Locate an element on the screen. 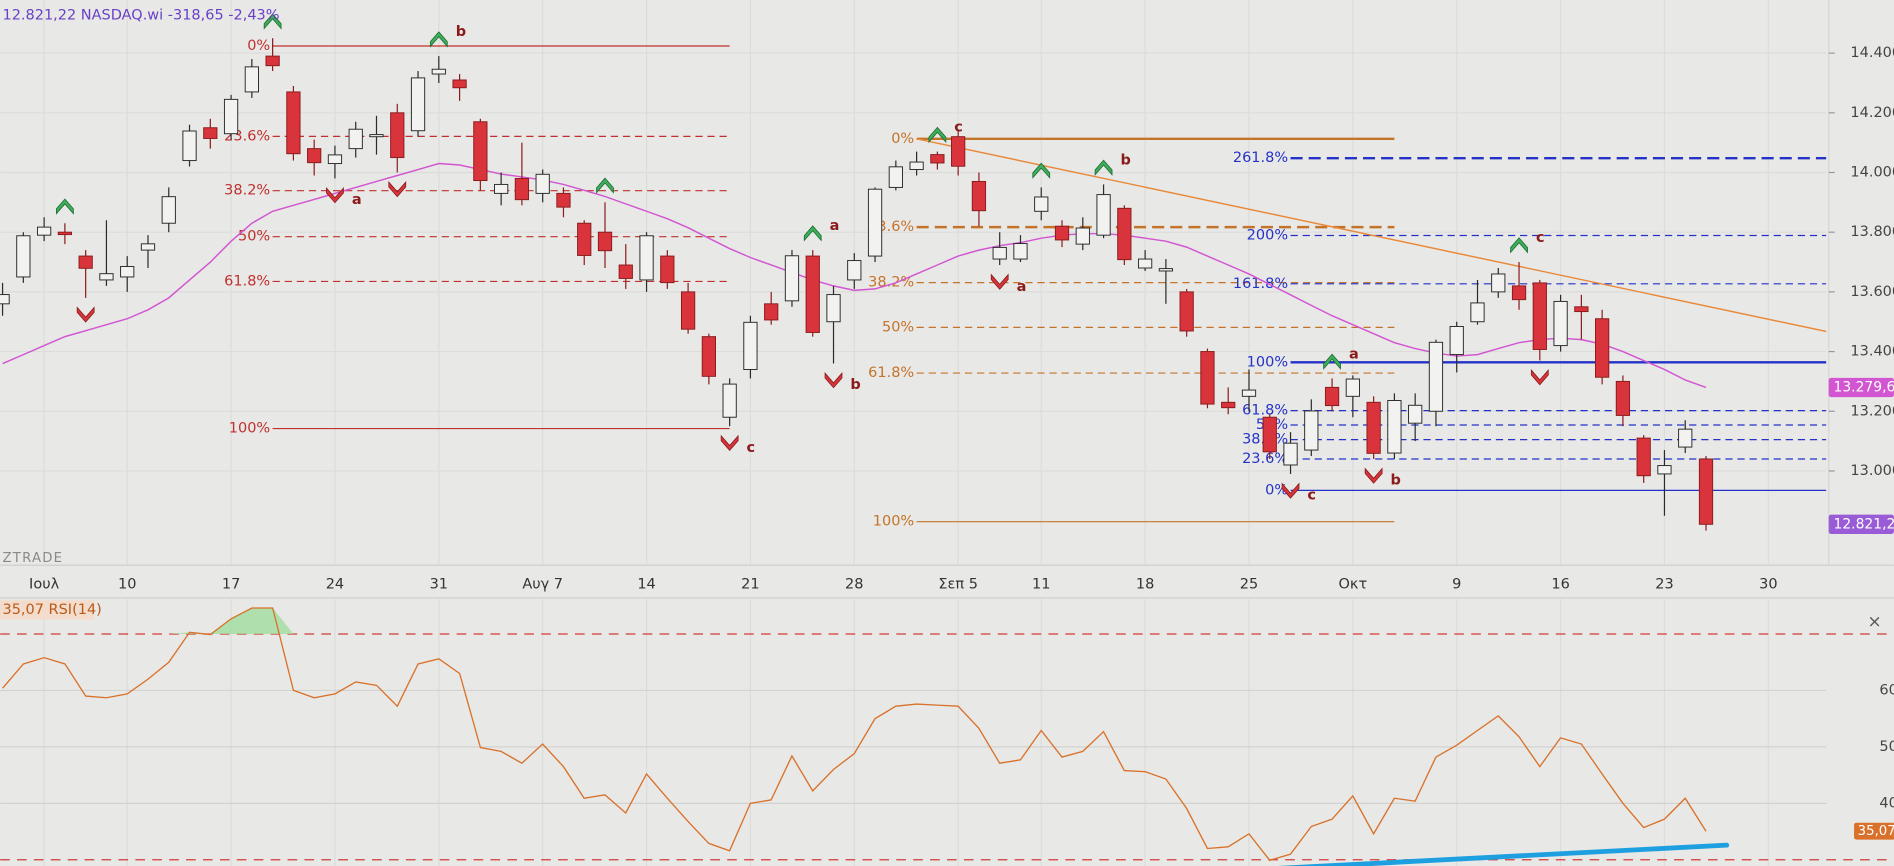  rsi-tag-label: 35,07 is located at coordinates (1876, 831).